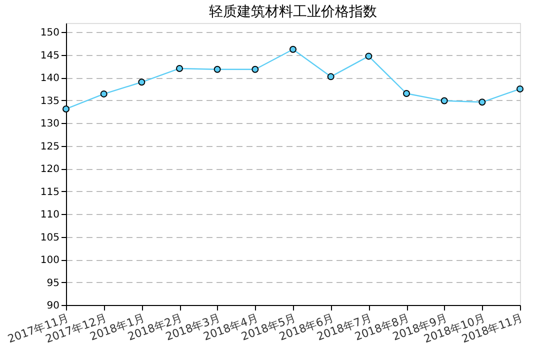  I want to click on y-tick-label: 125, so click(50, 146).